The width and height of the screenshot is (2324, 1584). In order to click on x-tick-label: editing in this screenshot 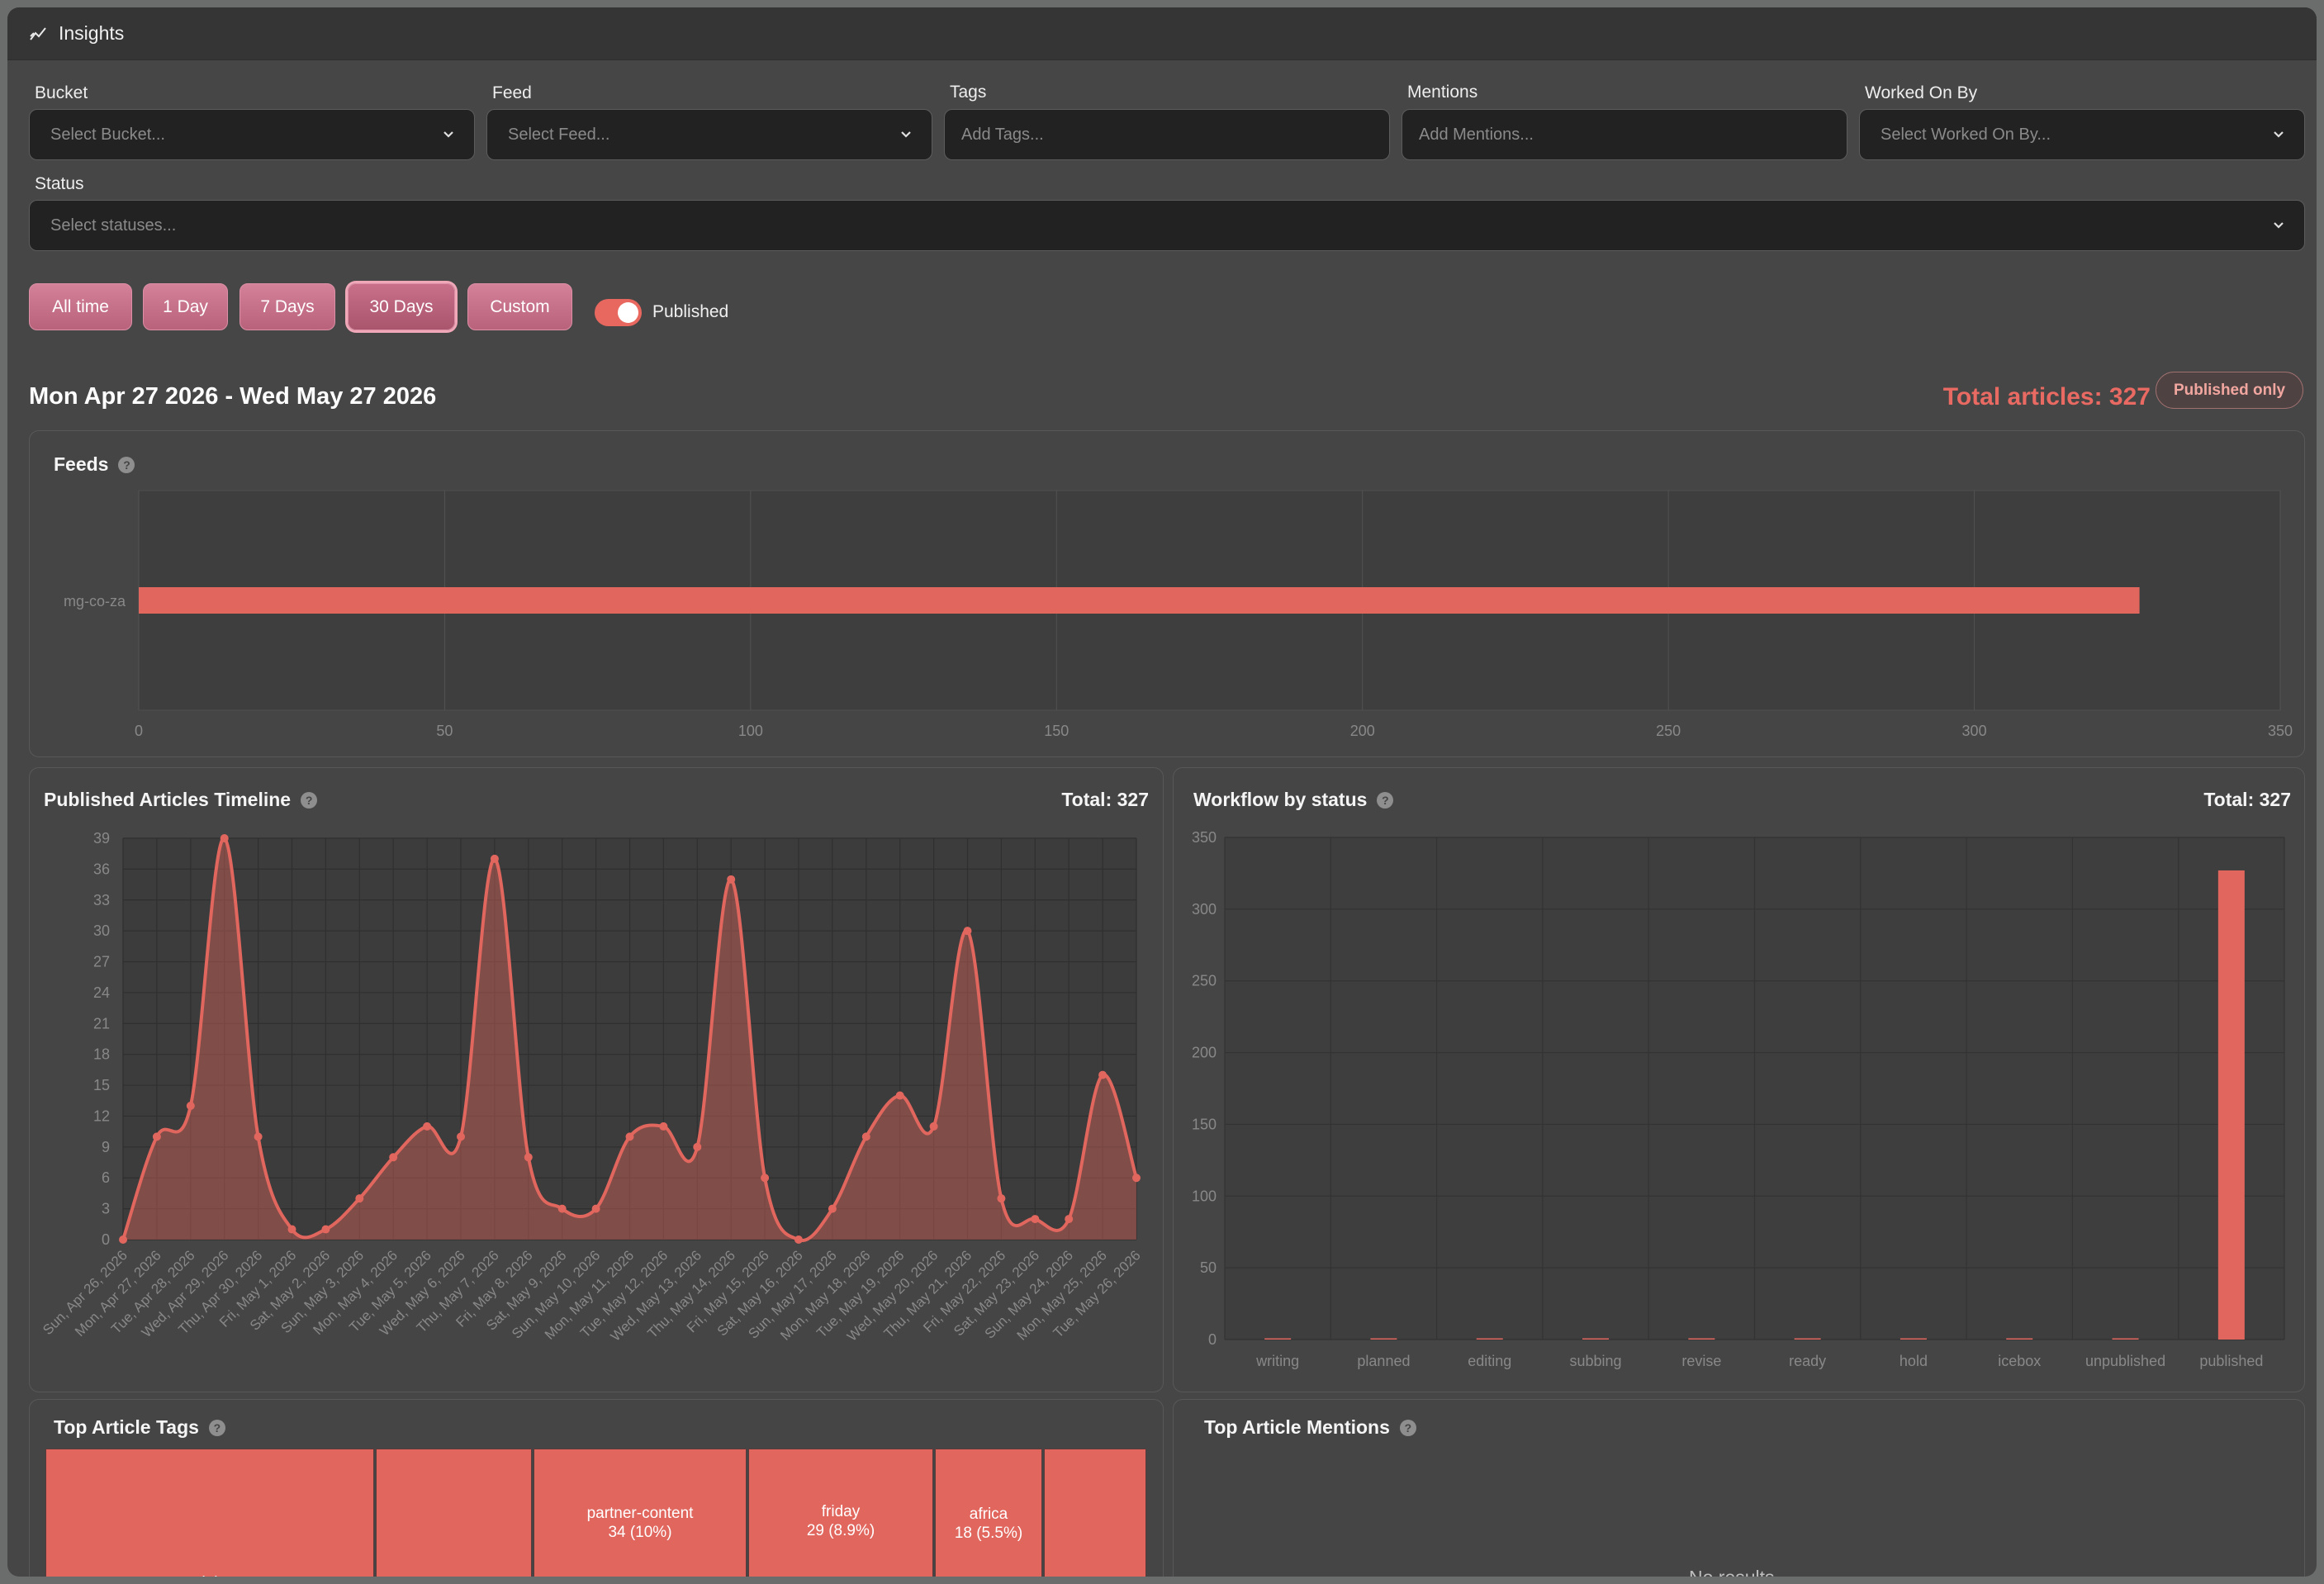, I will do `click(1489, 1361)`.